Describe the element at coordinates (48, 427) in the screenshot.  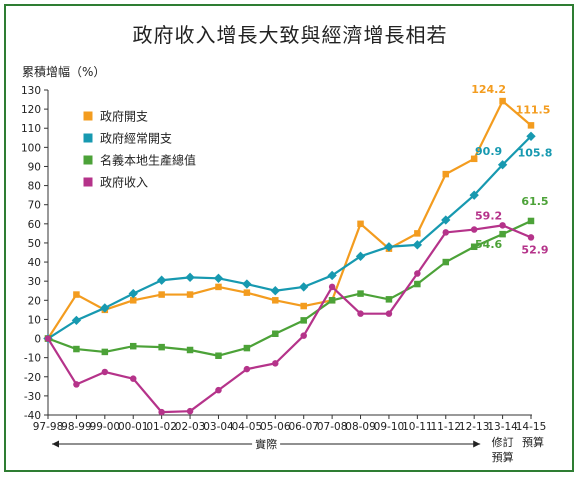
I see `x-tick-label: 97-98` at that location.